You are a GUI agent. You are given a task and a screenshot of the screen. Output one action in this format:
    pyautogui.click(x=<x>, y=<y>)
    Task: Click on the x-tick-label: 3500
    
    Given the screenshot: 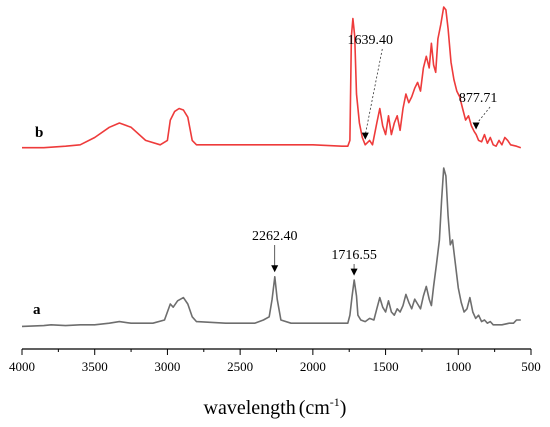 What is the action you would take?
    pyautogui.click(x=95, y=366)
    